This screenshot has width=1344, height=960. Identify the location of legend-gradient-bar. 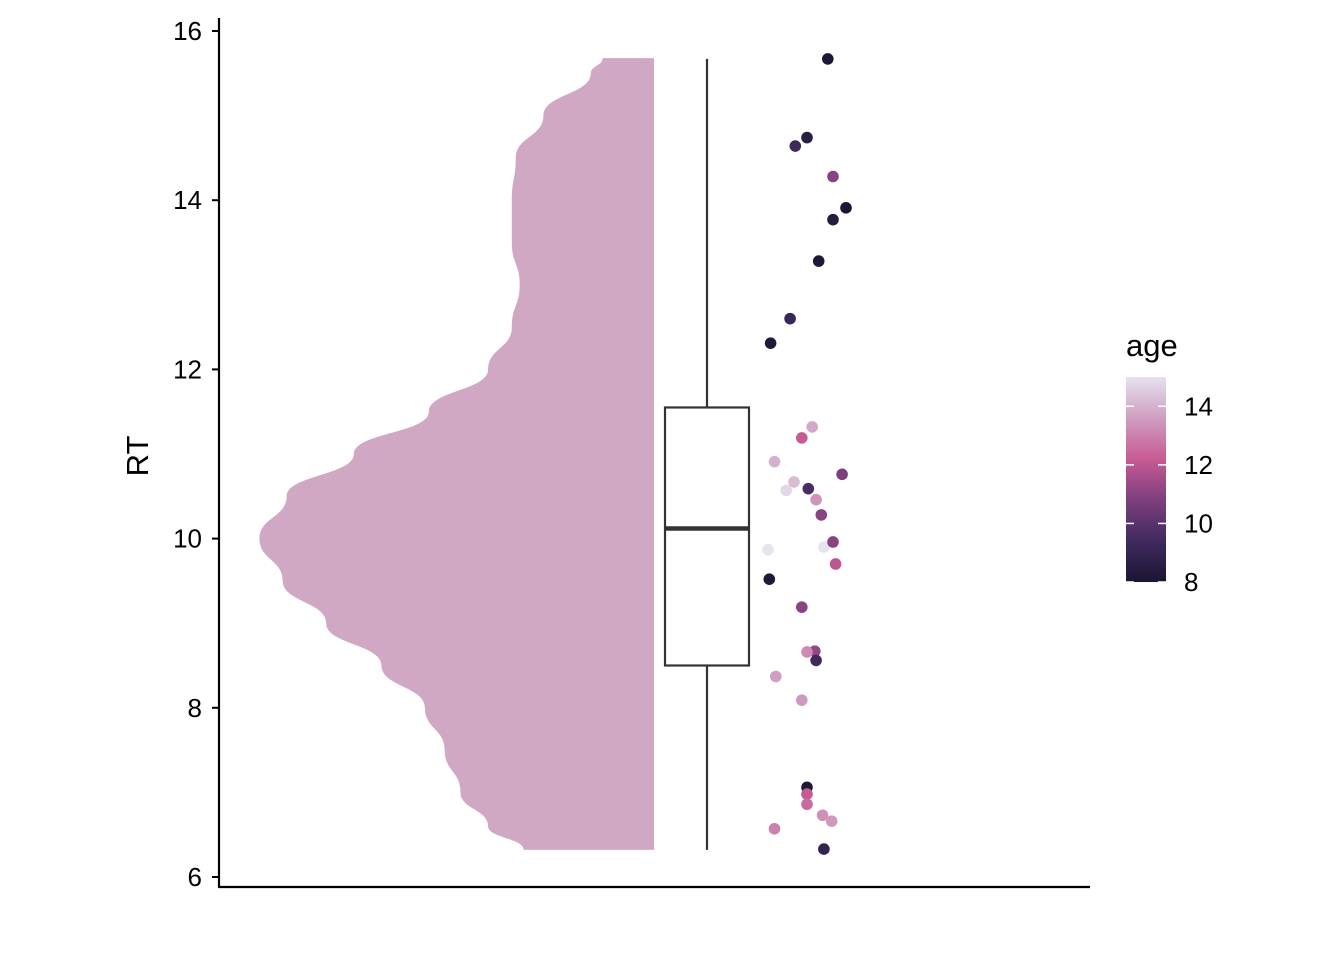
(1146, 479).